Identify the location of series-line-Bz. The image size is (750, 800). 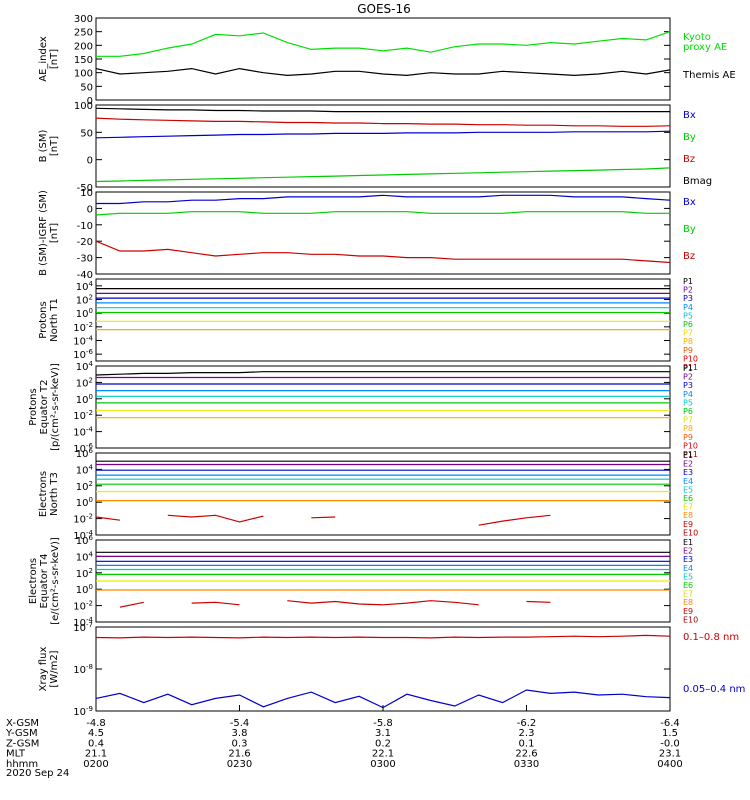
(383, 122).